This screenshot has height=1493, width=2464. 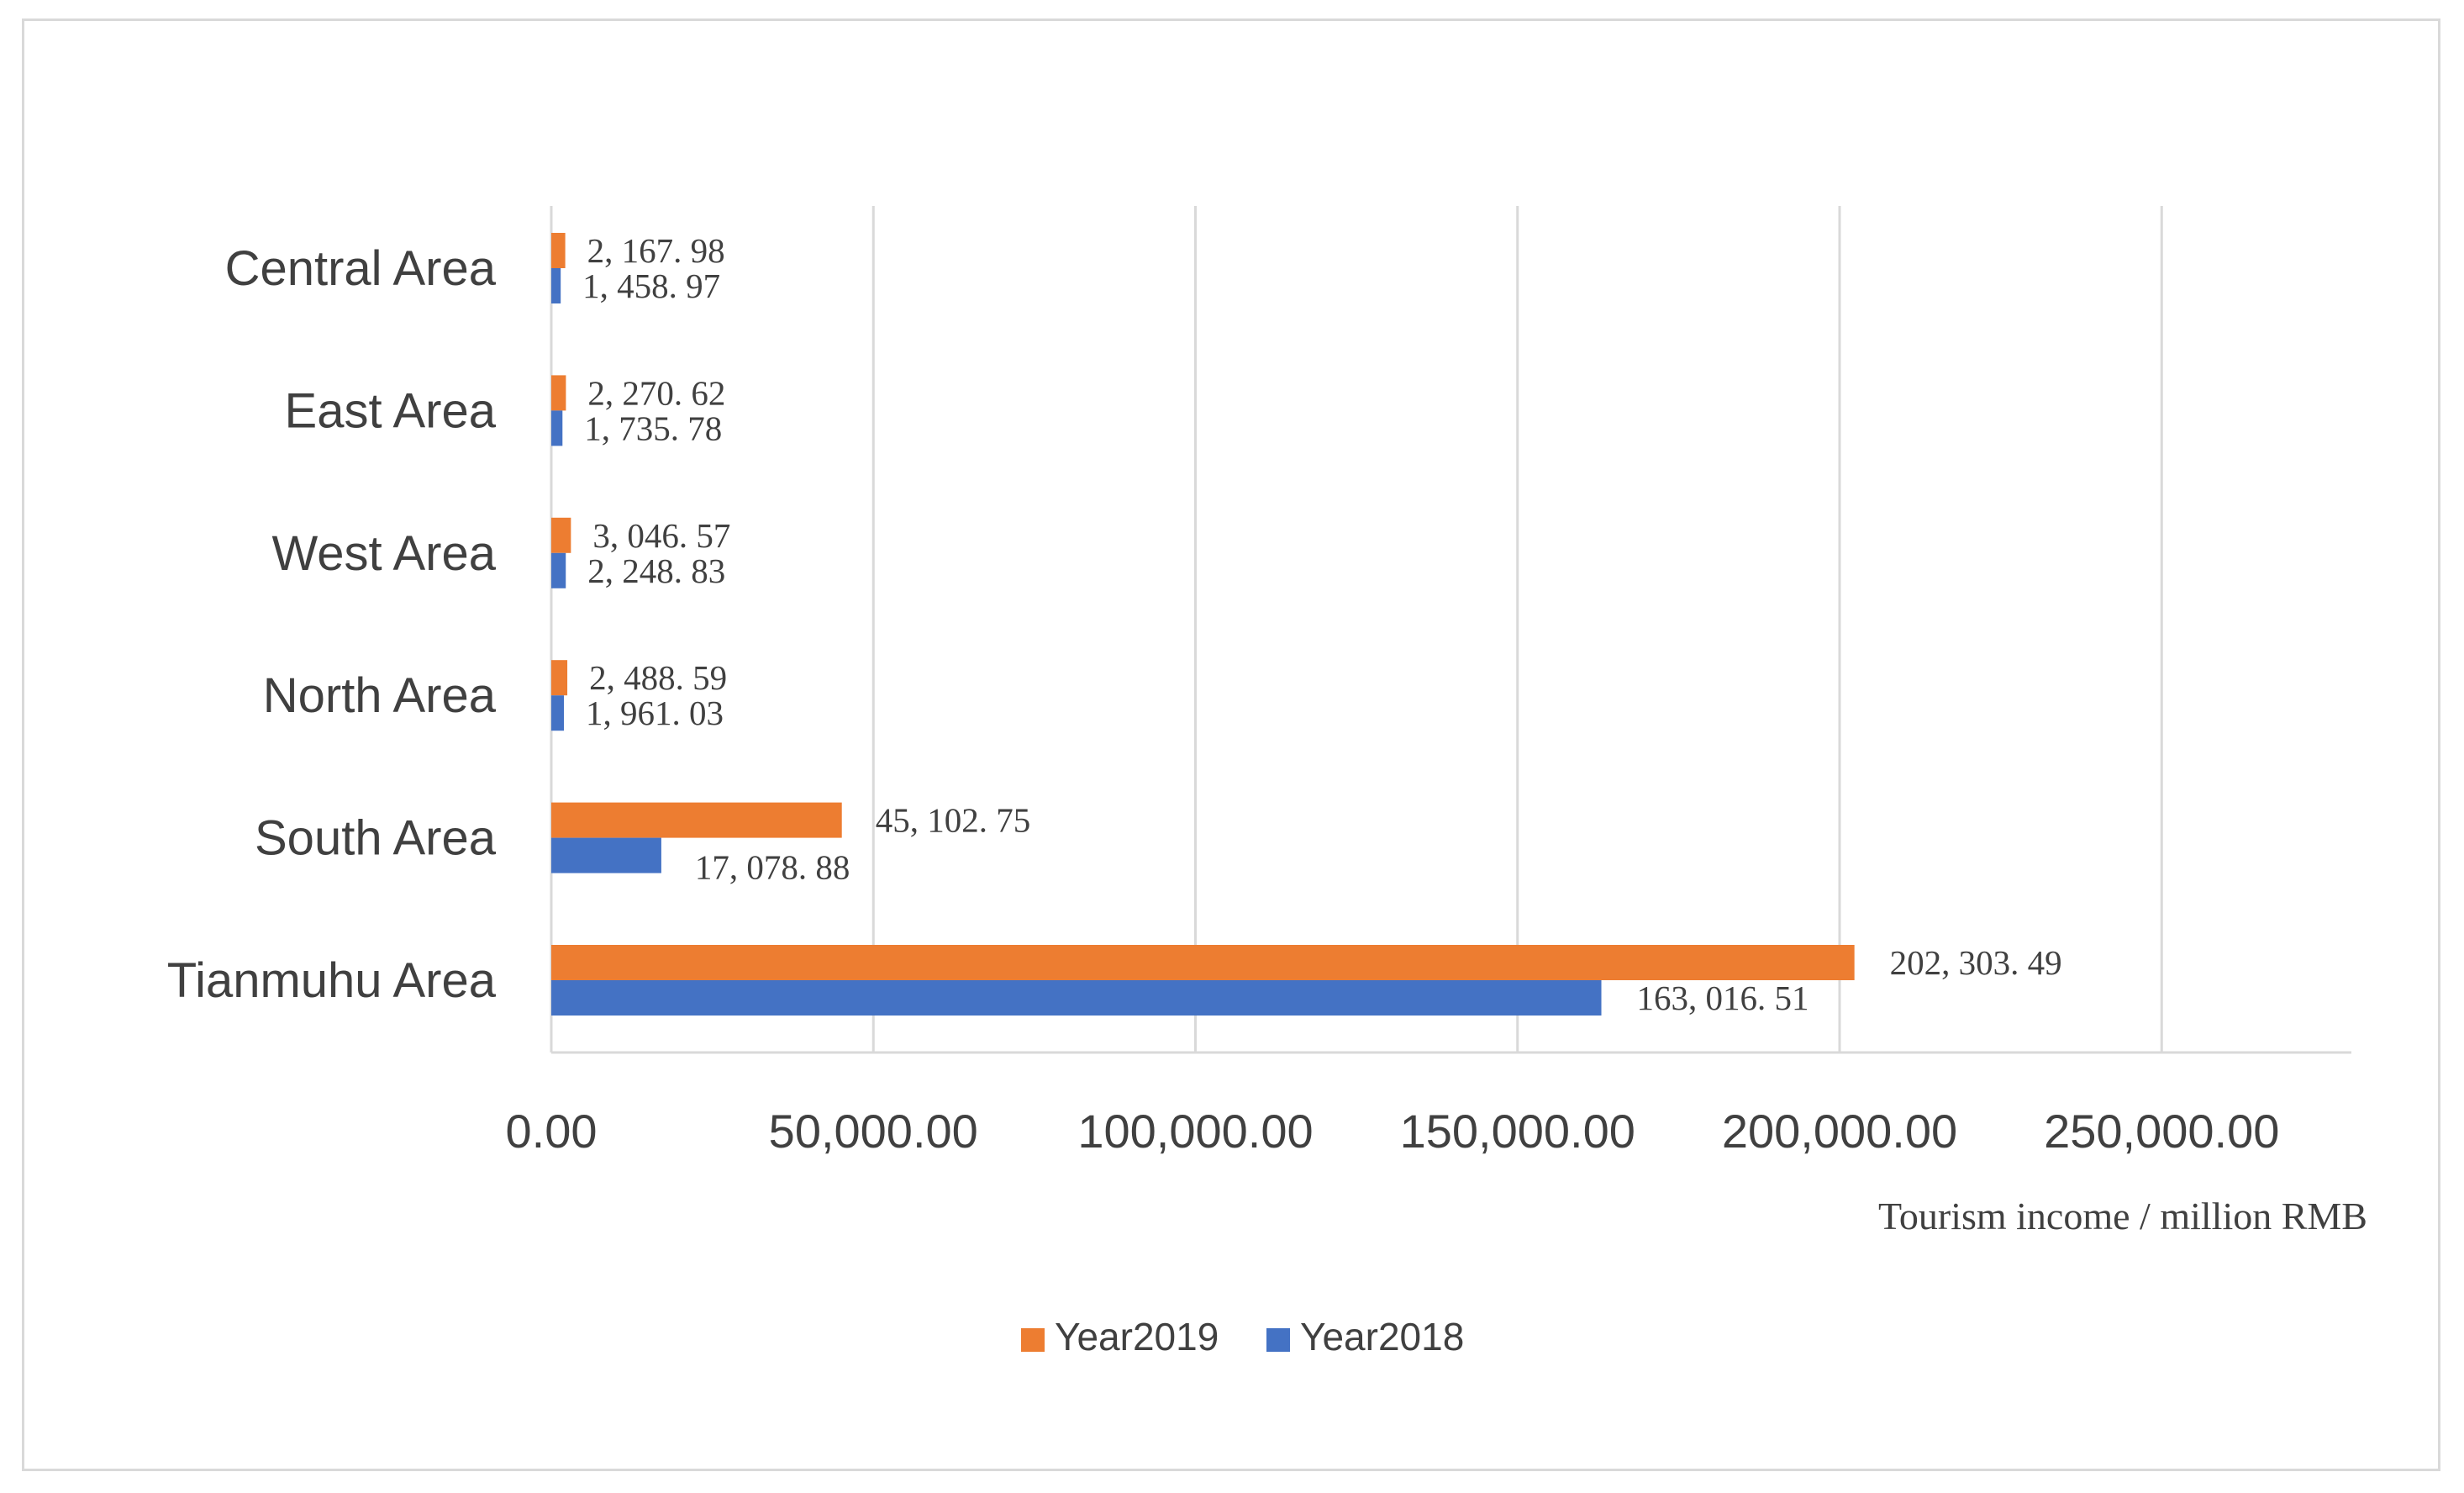 What do you see at coordinates (1976, 962) in the screenshot?
I see `data-label: 202, 303. 49` at bounding box center [1976, 962].